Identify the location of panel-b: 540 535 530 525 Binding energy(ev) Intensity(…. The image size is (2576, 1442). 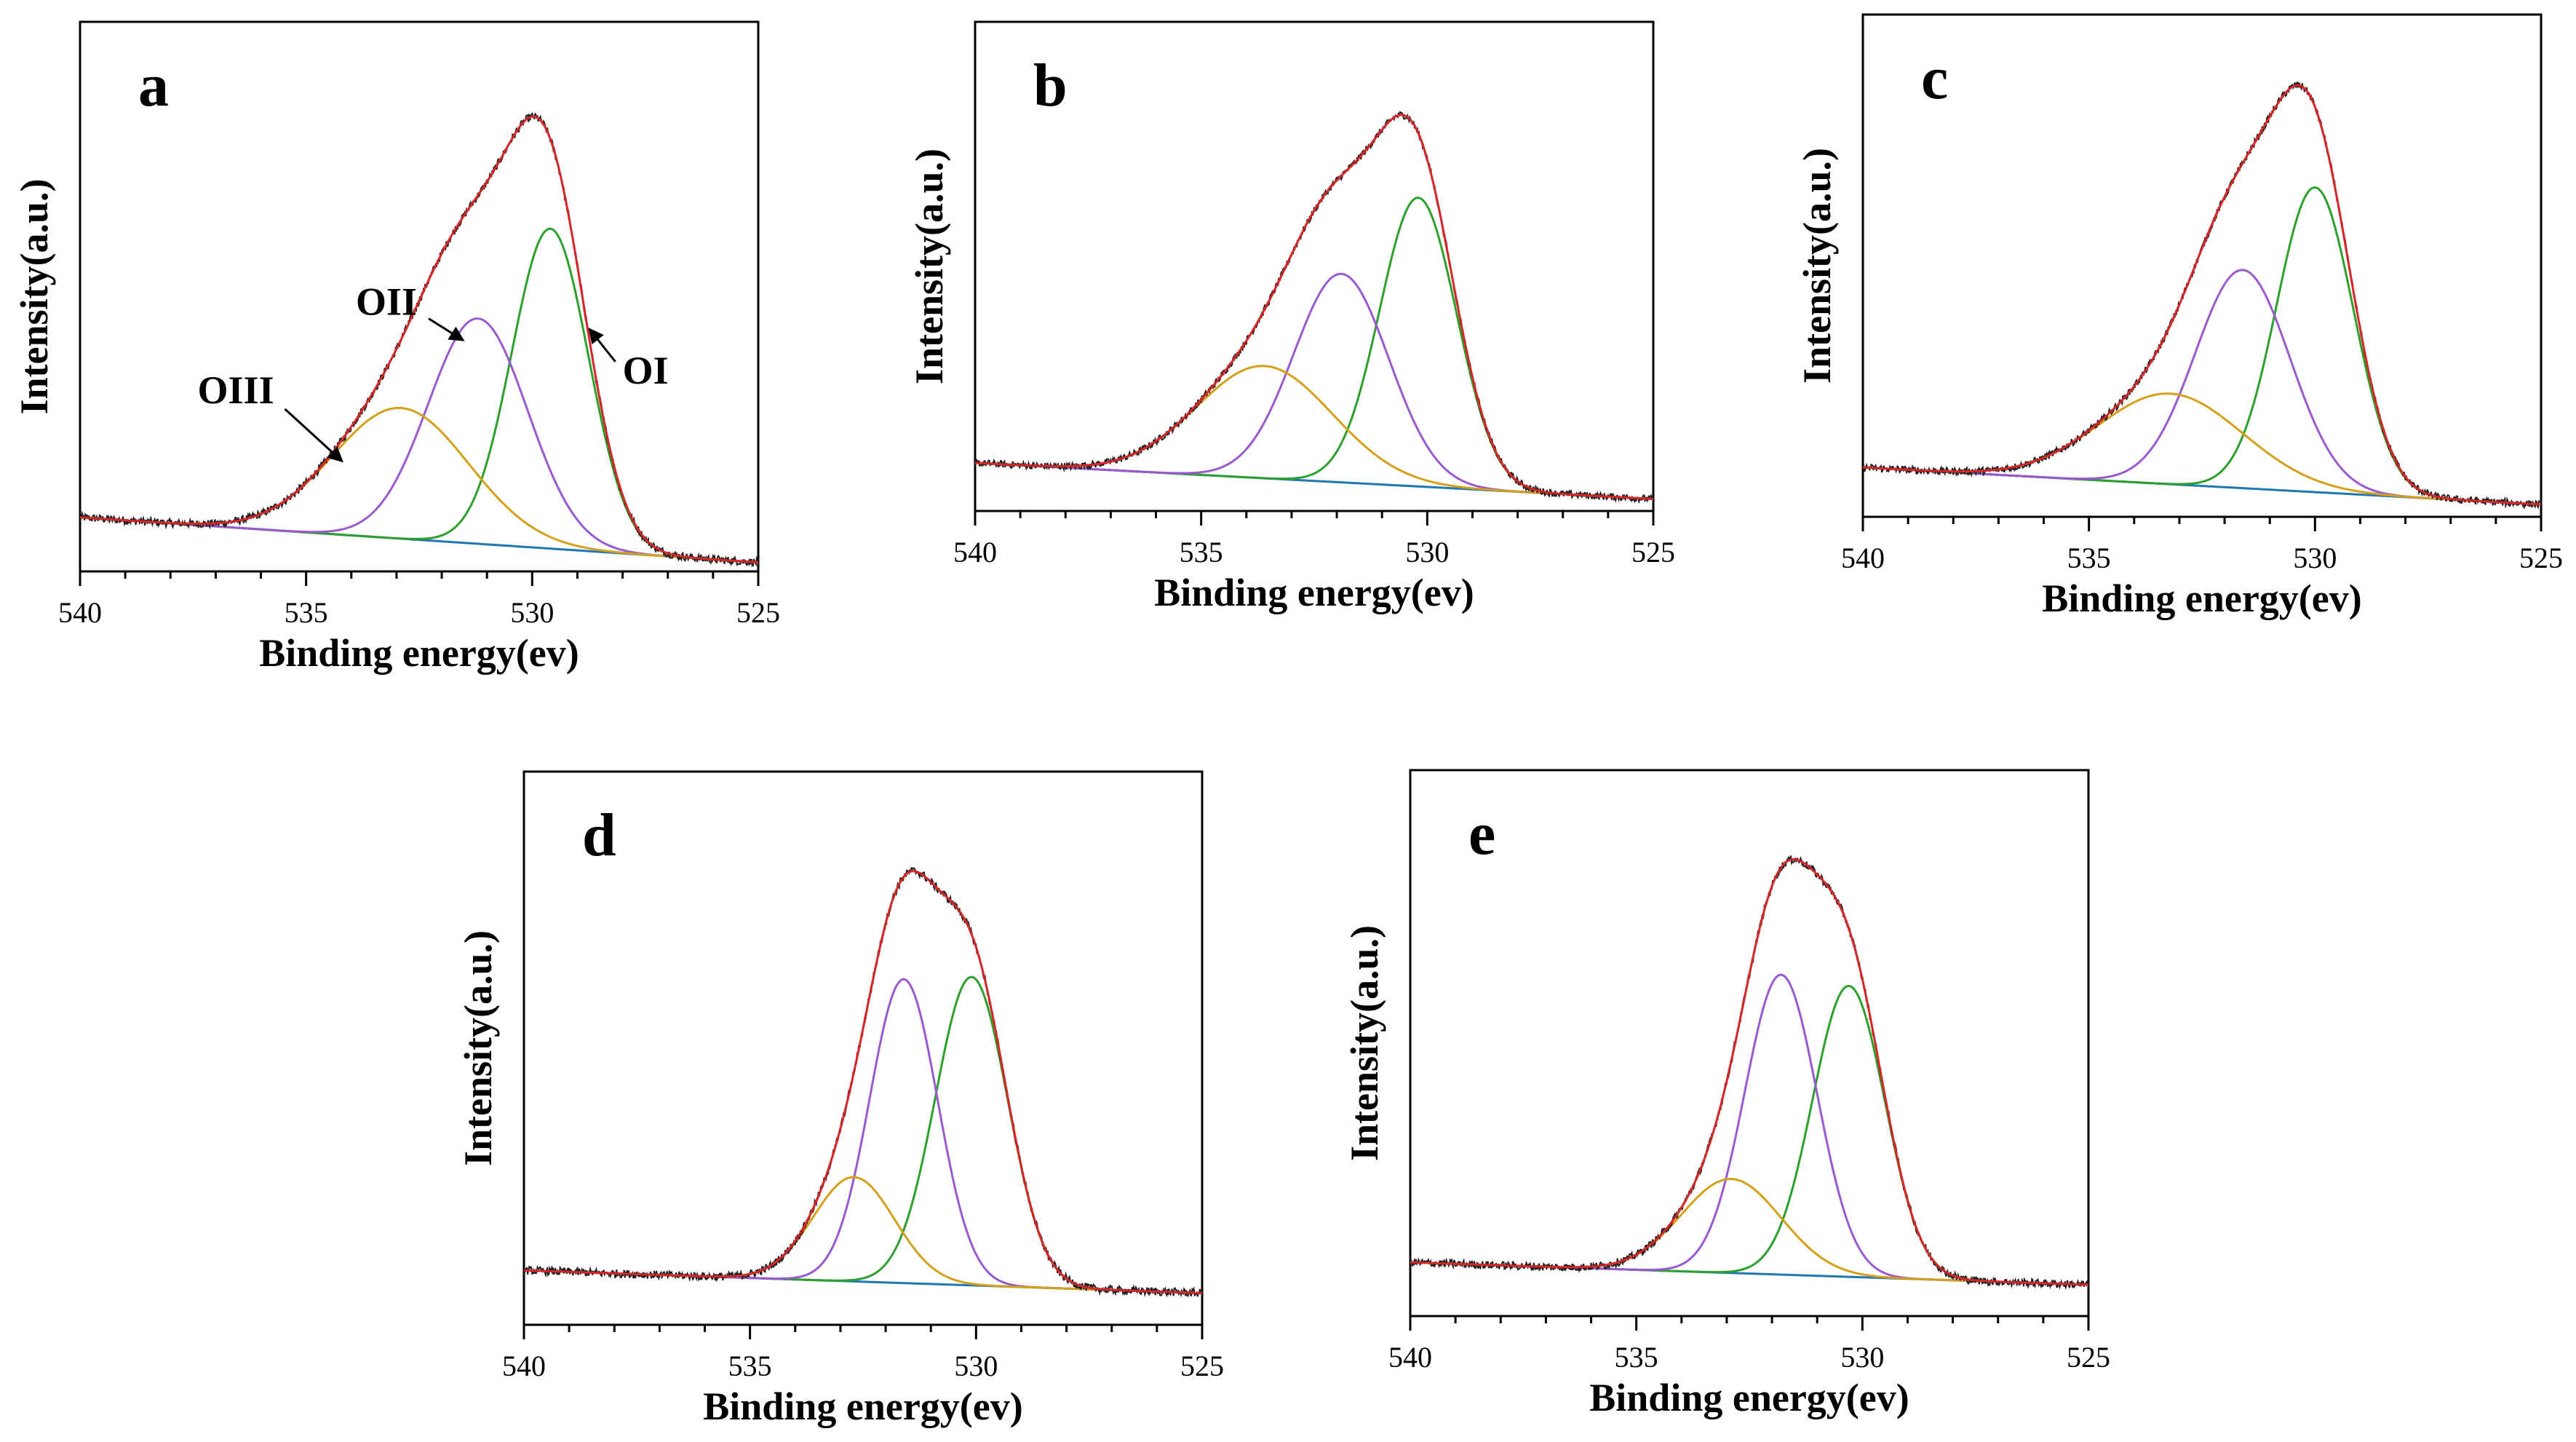
(1291, 317).